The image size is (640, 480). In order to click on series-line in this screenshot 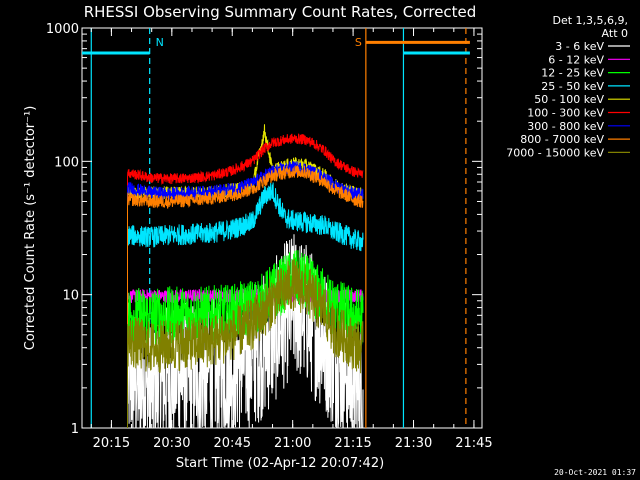, I will do `click(245, 343)`.